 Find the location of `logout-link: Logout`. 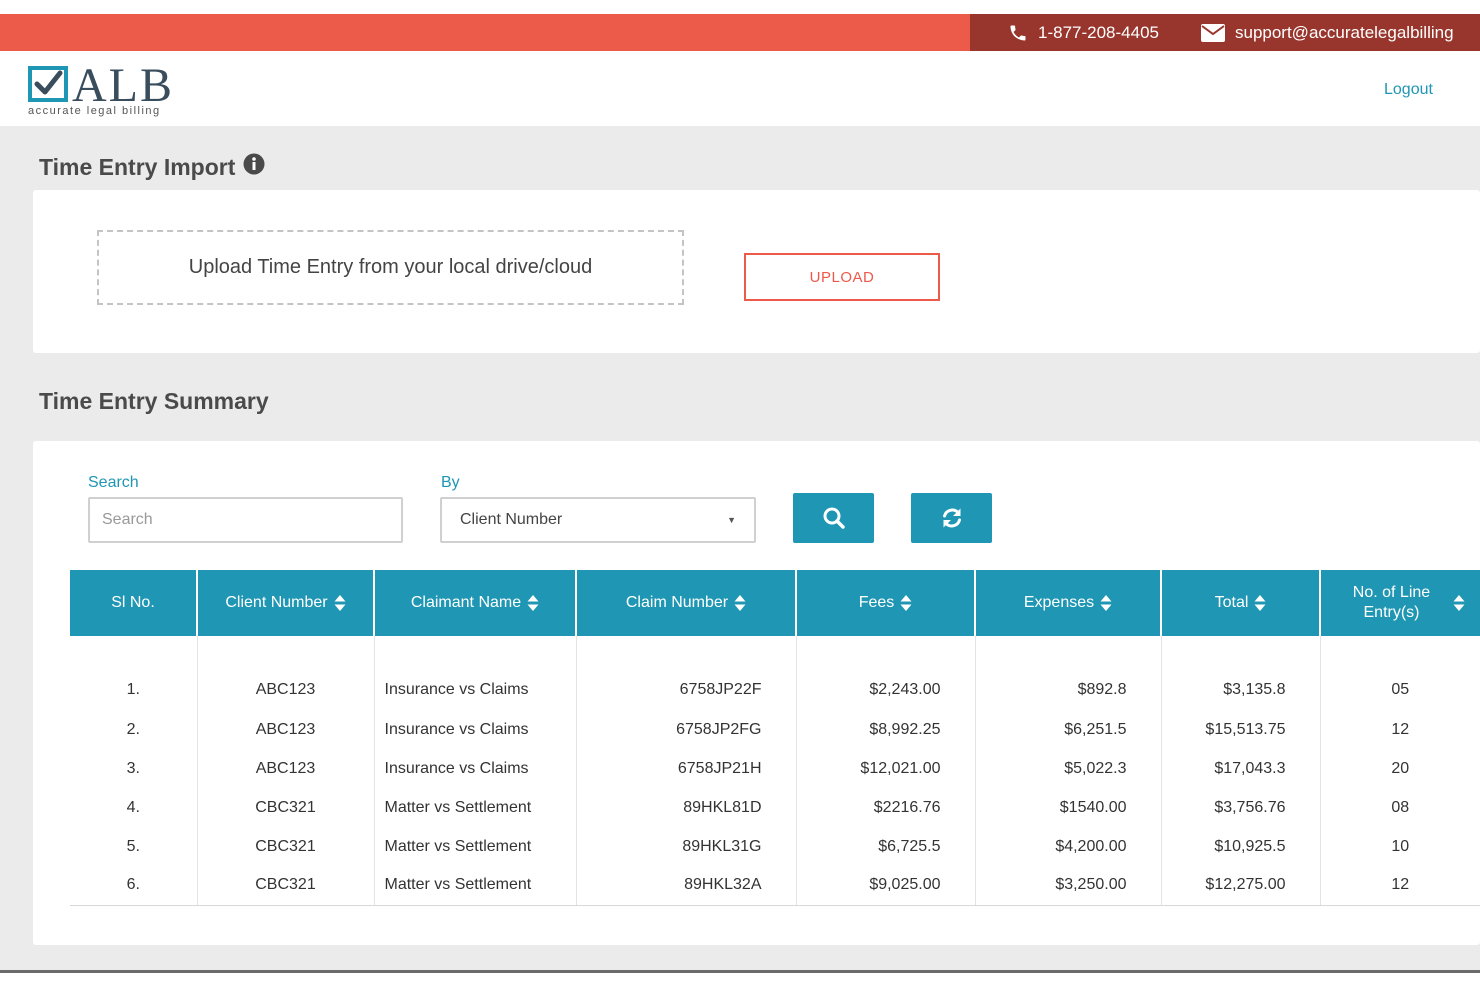

logout-link: Logout is located at coordinates (1408, 89).